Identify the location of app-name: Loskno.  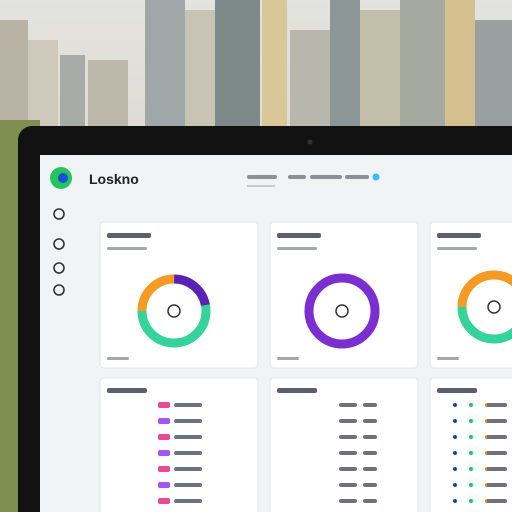
(114, 179).